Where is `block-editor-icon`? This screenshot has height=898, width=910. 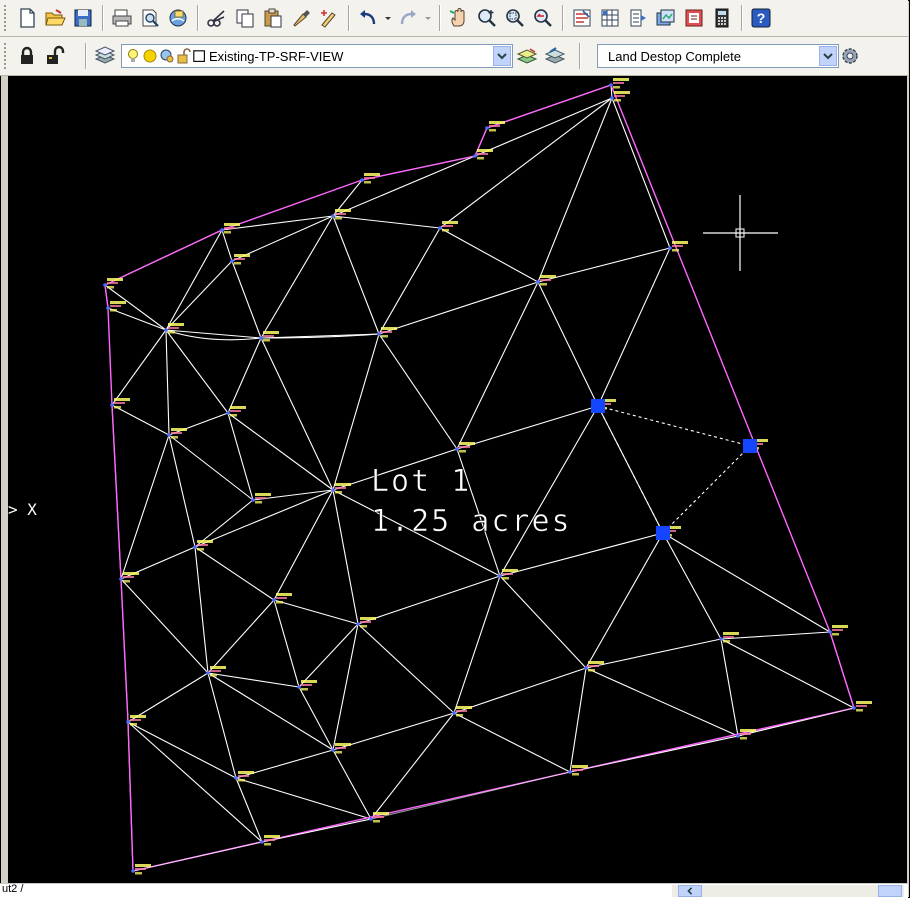
block-editor-icon is located at coordinates (329, 18).